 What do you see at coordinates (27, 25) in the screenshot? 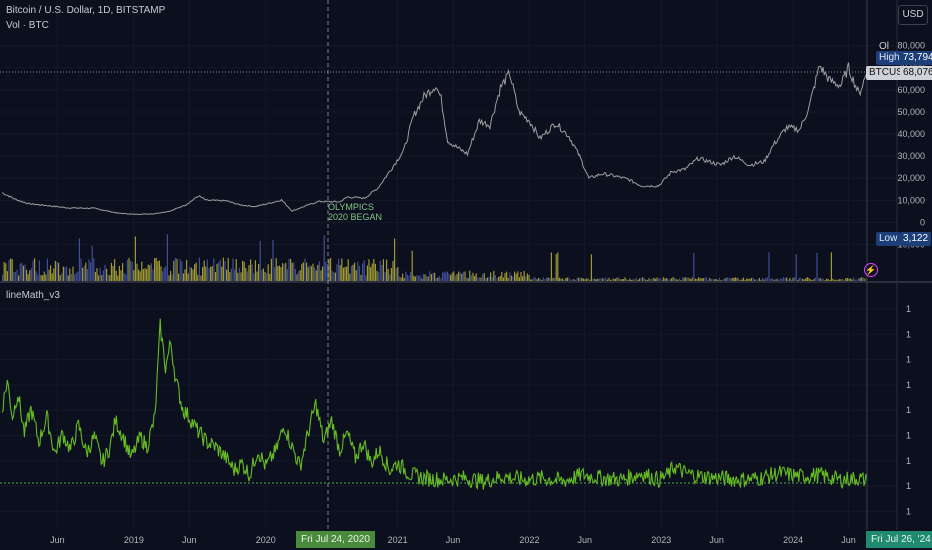
I see `volume-legend: Vol · BTC` at bounding box center [27, 25].